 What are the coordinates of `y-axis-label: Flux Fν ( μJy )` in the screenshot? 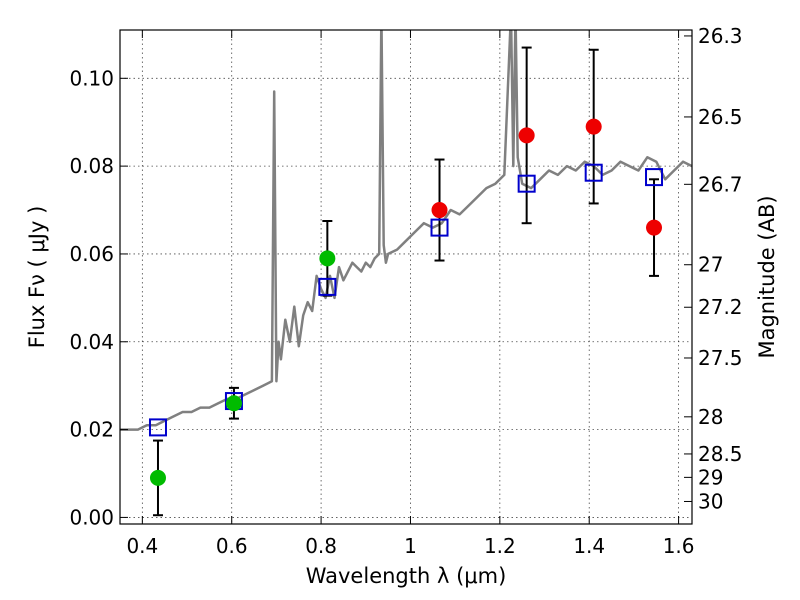 It's located at (37, 277).